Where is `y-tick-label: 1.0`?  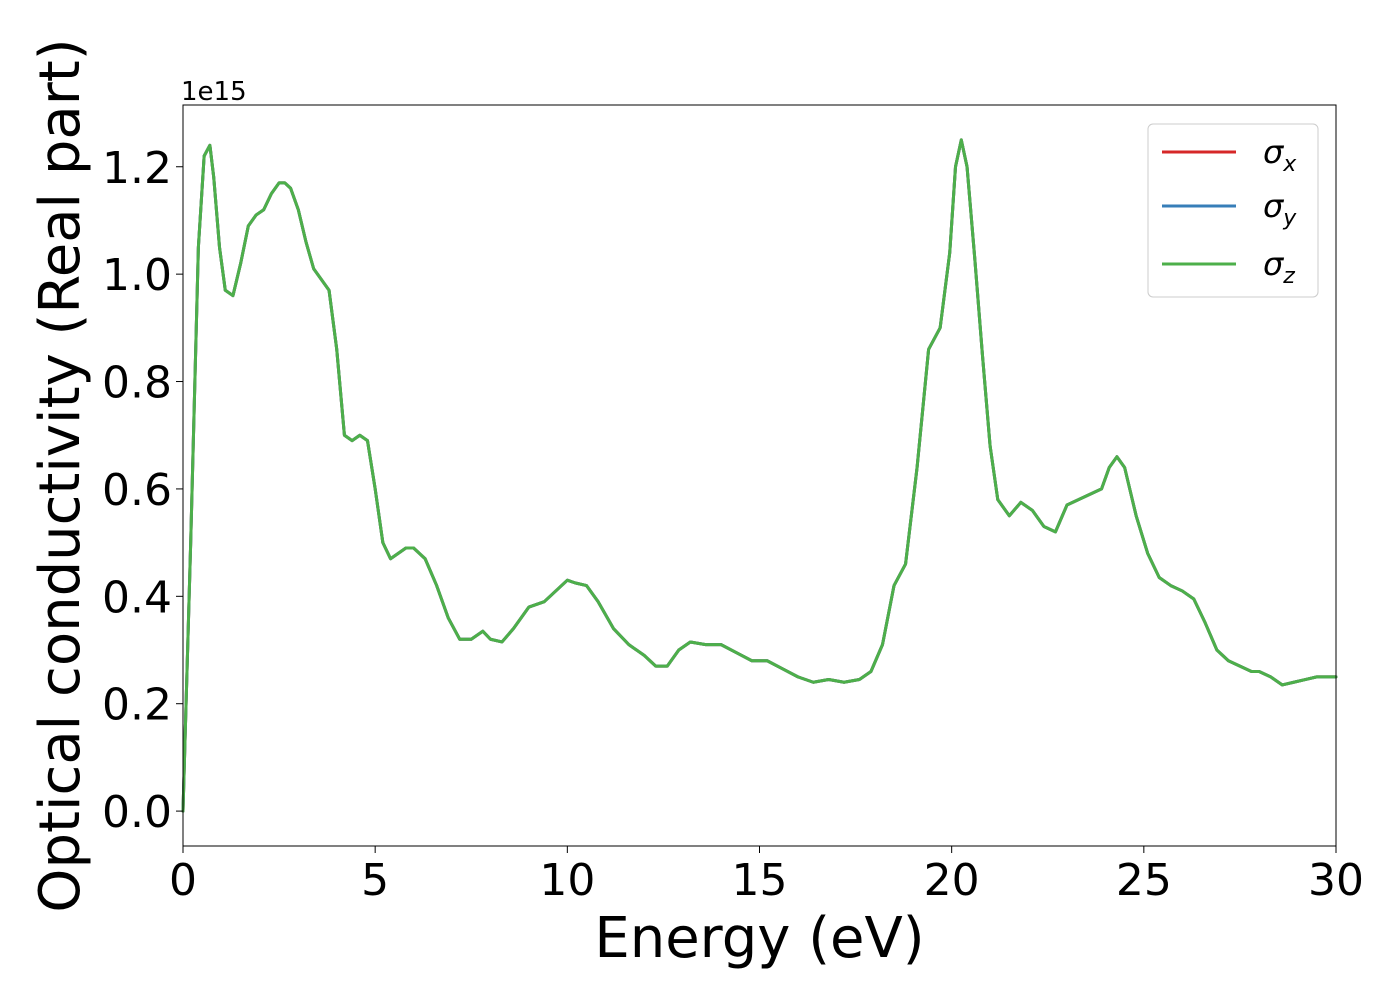 y-tick-label: 1.0 is located at coordinates (137, 275).